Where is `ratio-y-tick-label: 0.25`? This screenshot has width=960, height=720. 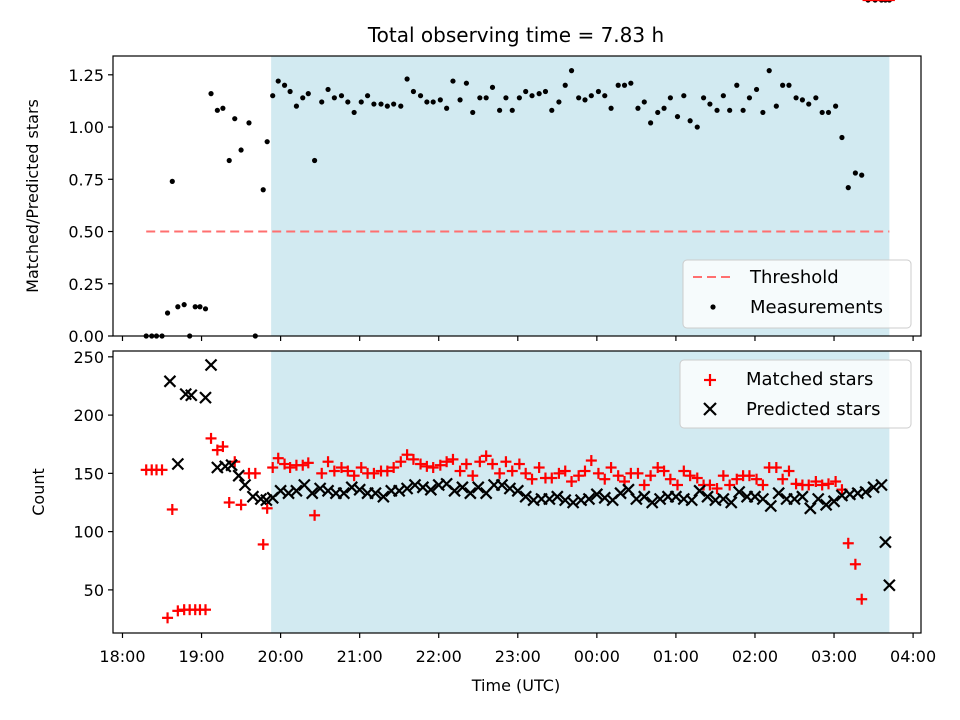
ratio-y-tick-label: 0.25 is located at coordinates (86, 284).